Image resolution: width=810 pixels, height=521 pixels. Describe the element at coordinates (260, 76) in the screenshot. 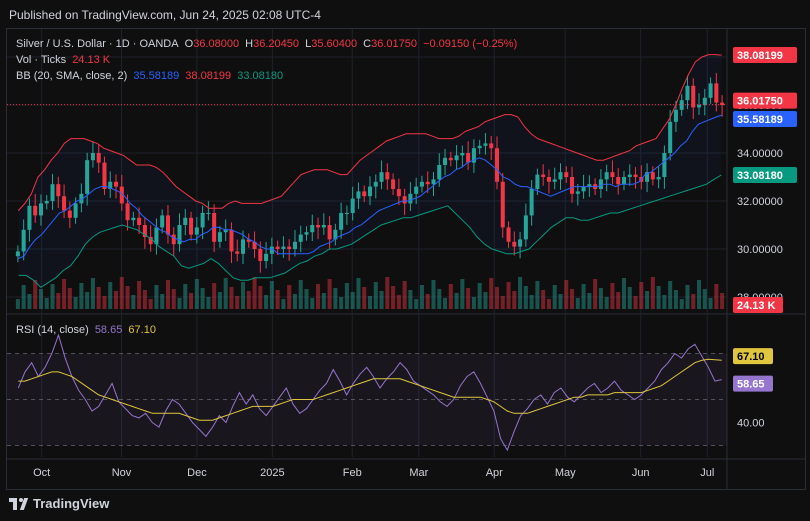

I see `bb-lower-value: 33.08180` at that location.